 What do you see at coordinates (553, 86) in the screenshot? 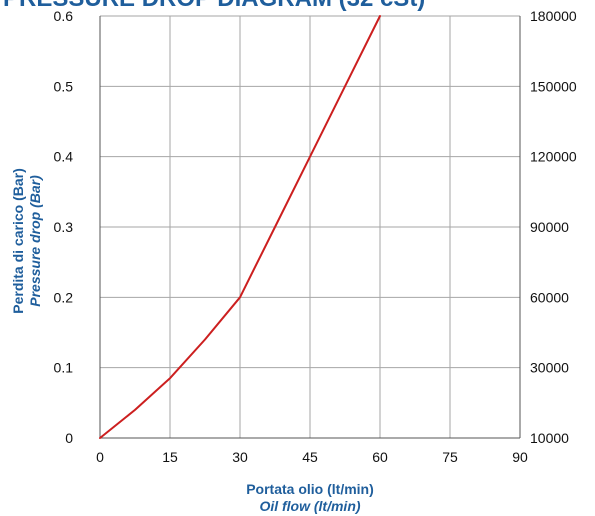
I see `y2-tick-label: 150000` at bounding box center [553, 86].